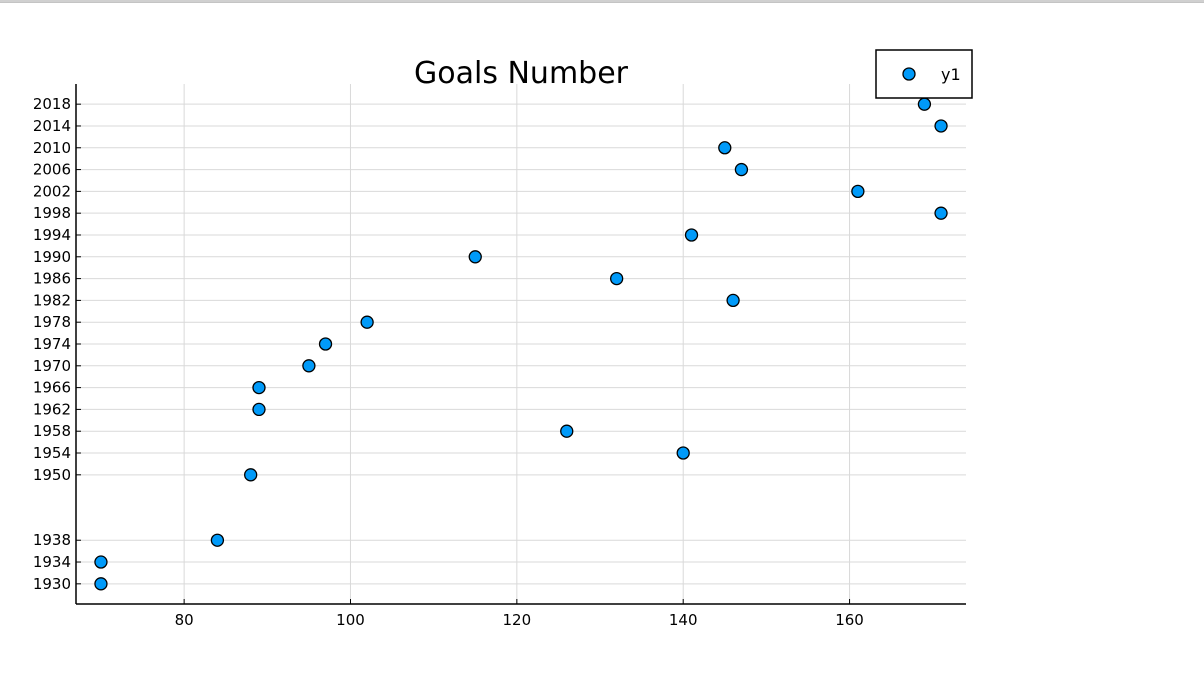 This screenshot has width=1204, height=691. I want to click on legend: y1, so click(924, 74).